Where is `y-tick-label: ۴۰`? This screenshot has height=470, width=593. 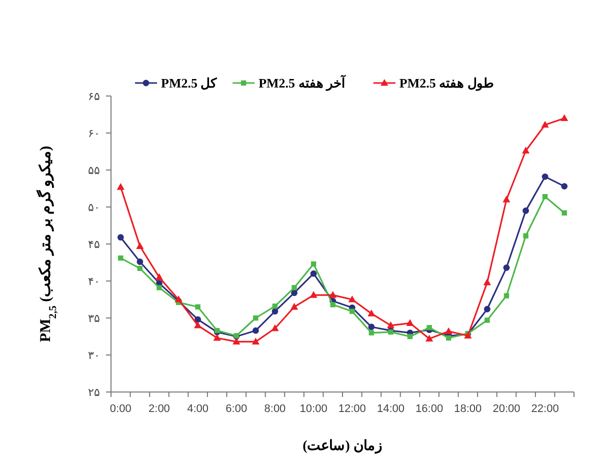
y-tick-label: ۴۰ is located at coordinates (94, 282).